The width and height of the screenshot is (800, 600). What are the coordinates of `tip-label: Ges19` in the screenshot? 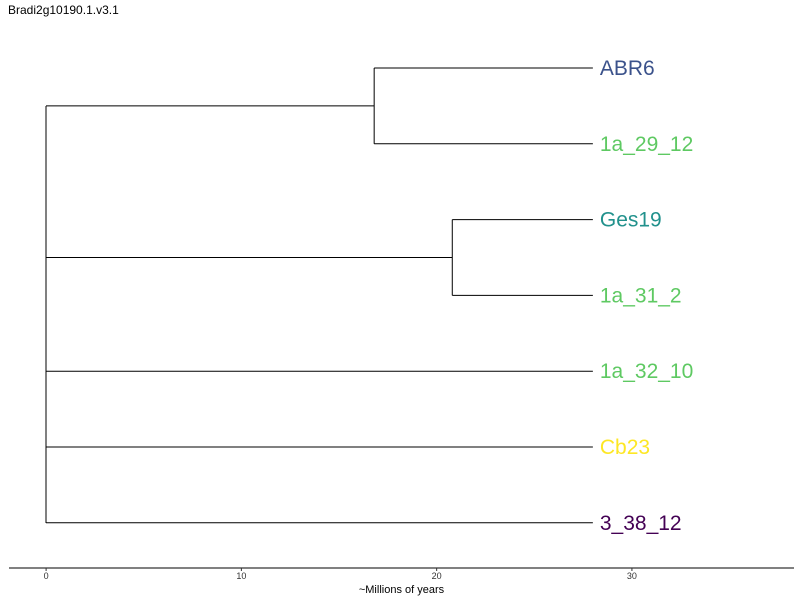 It's located at (631, 220).